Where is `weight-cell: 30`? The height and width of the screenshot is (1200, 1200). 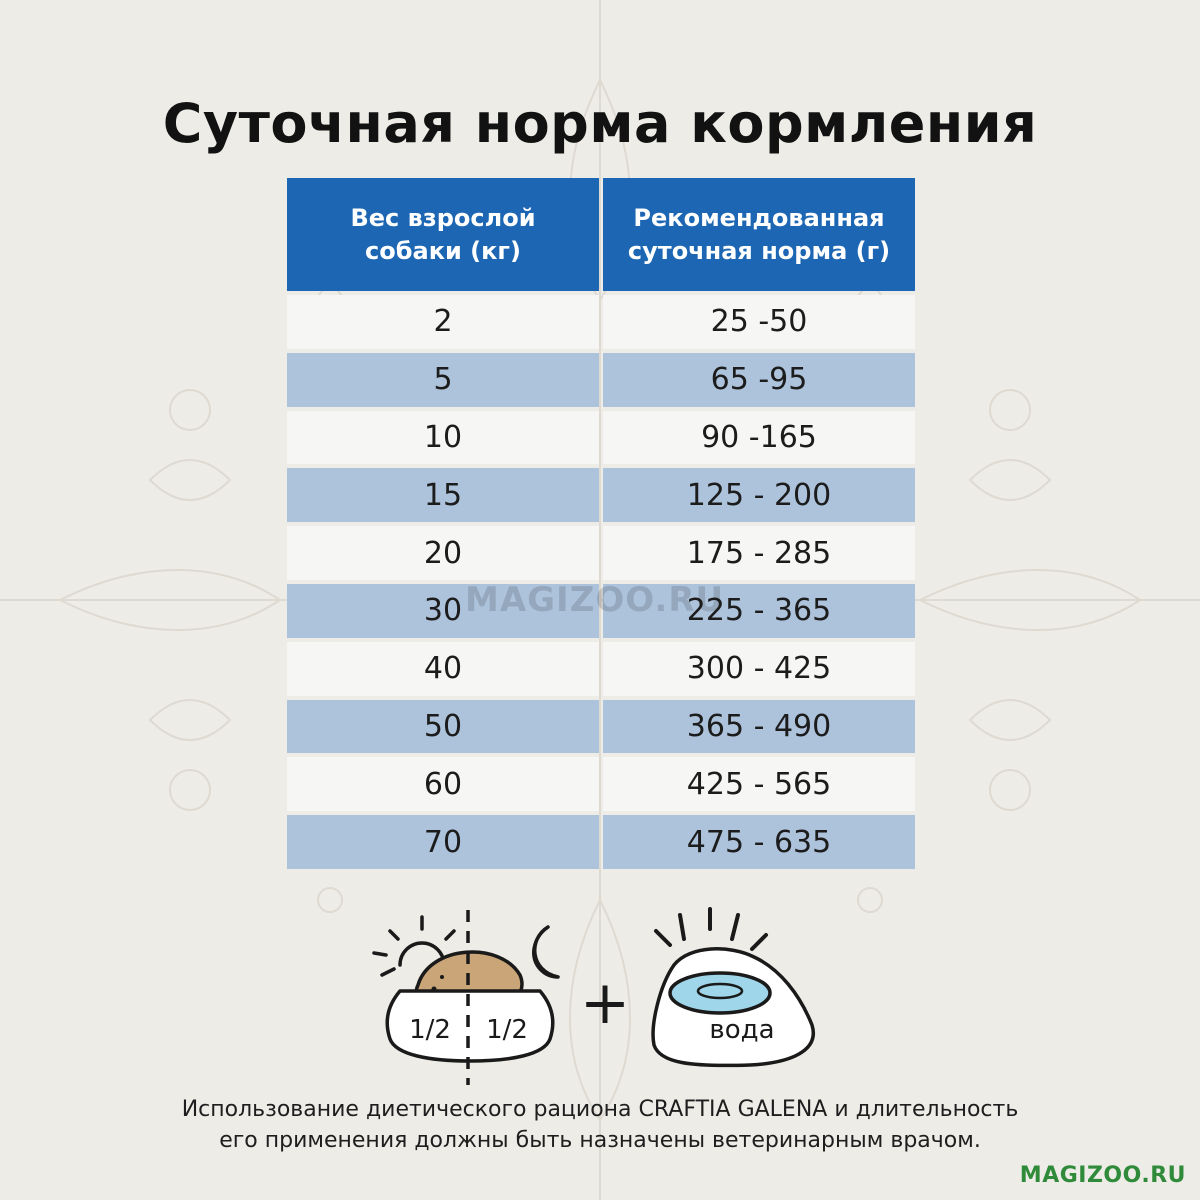
weight-cell: 30 is located at coordinates (443, 610).